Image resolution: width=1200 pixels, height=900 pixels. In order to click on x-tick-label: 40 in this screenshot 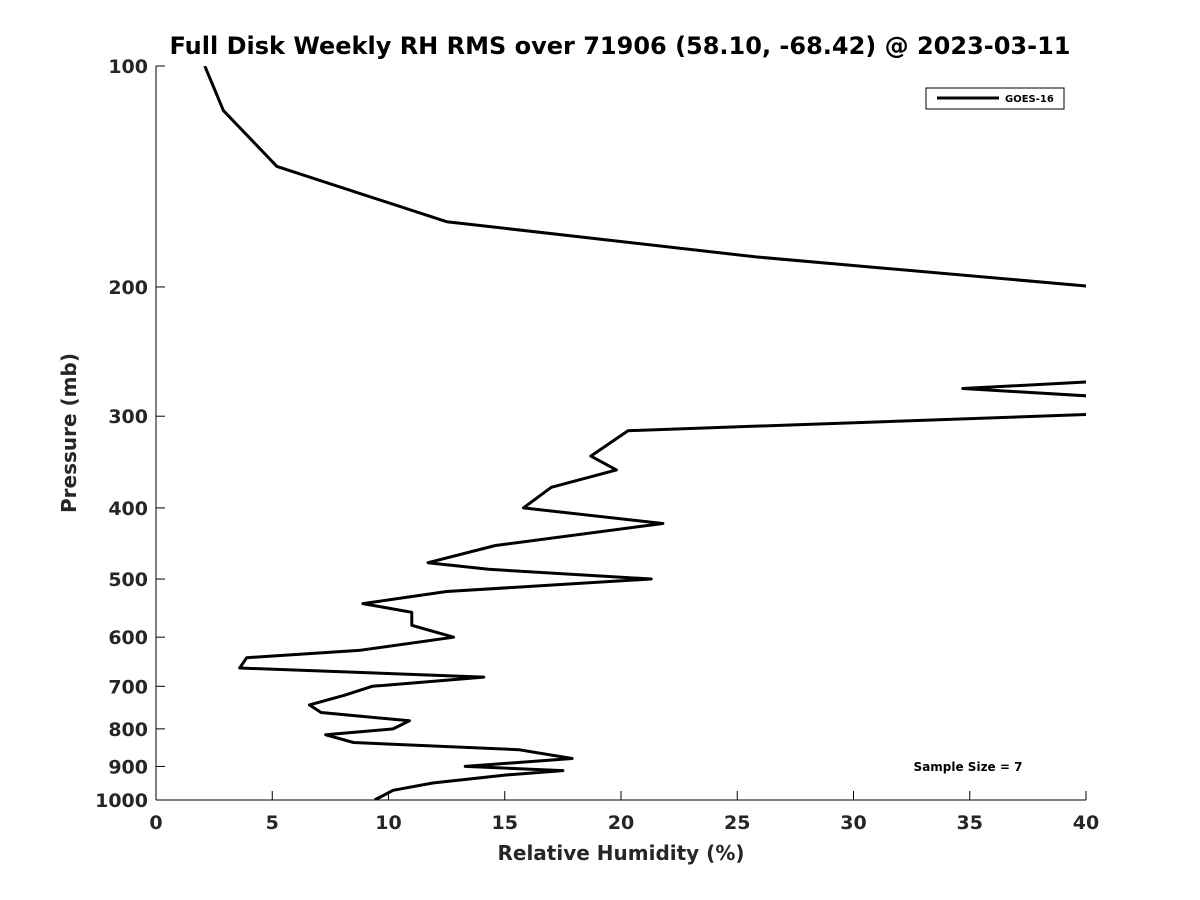, I will do `click(1086, 823)`.